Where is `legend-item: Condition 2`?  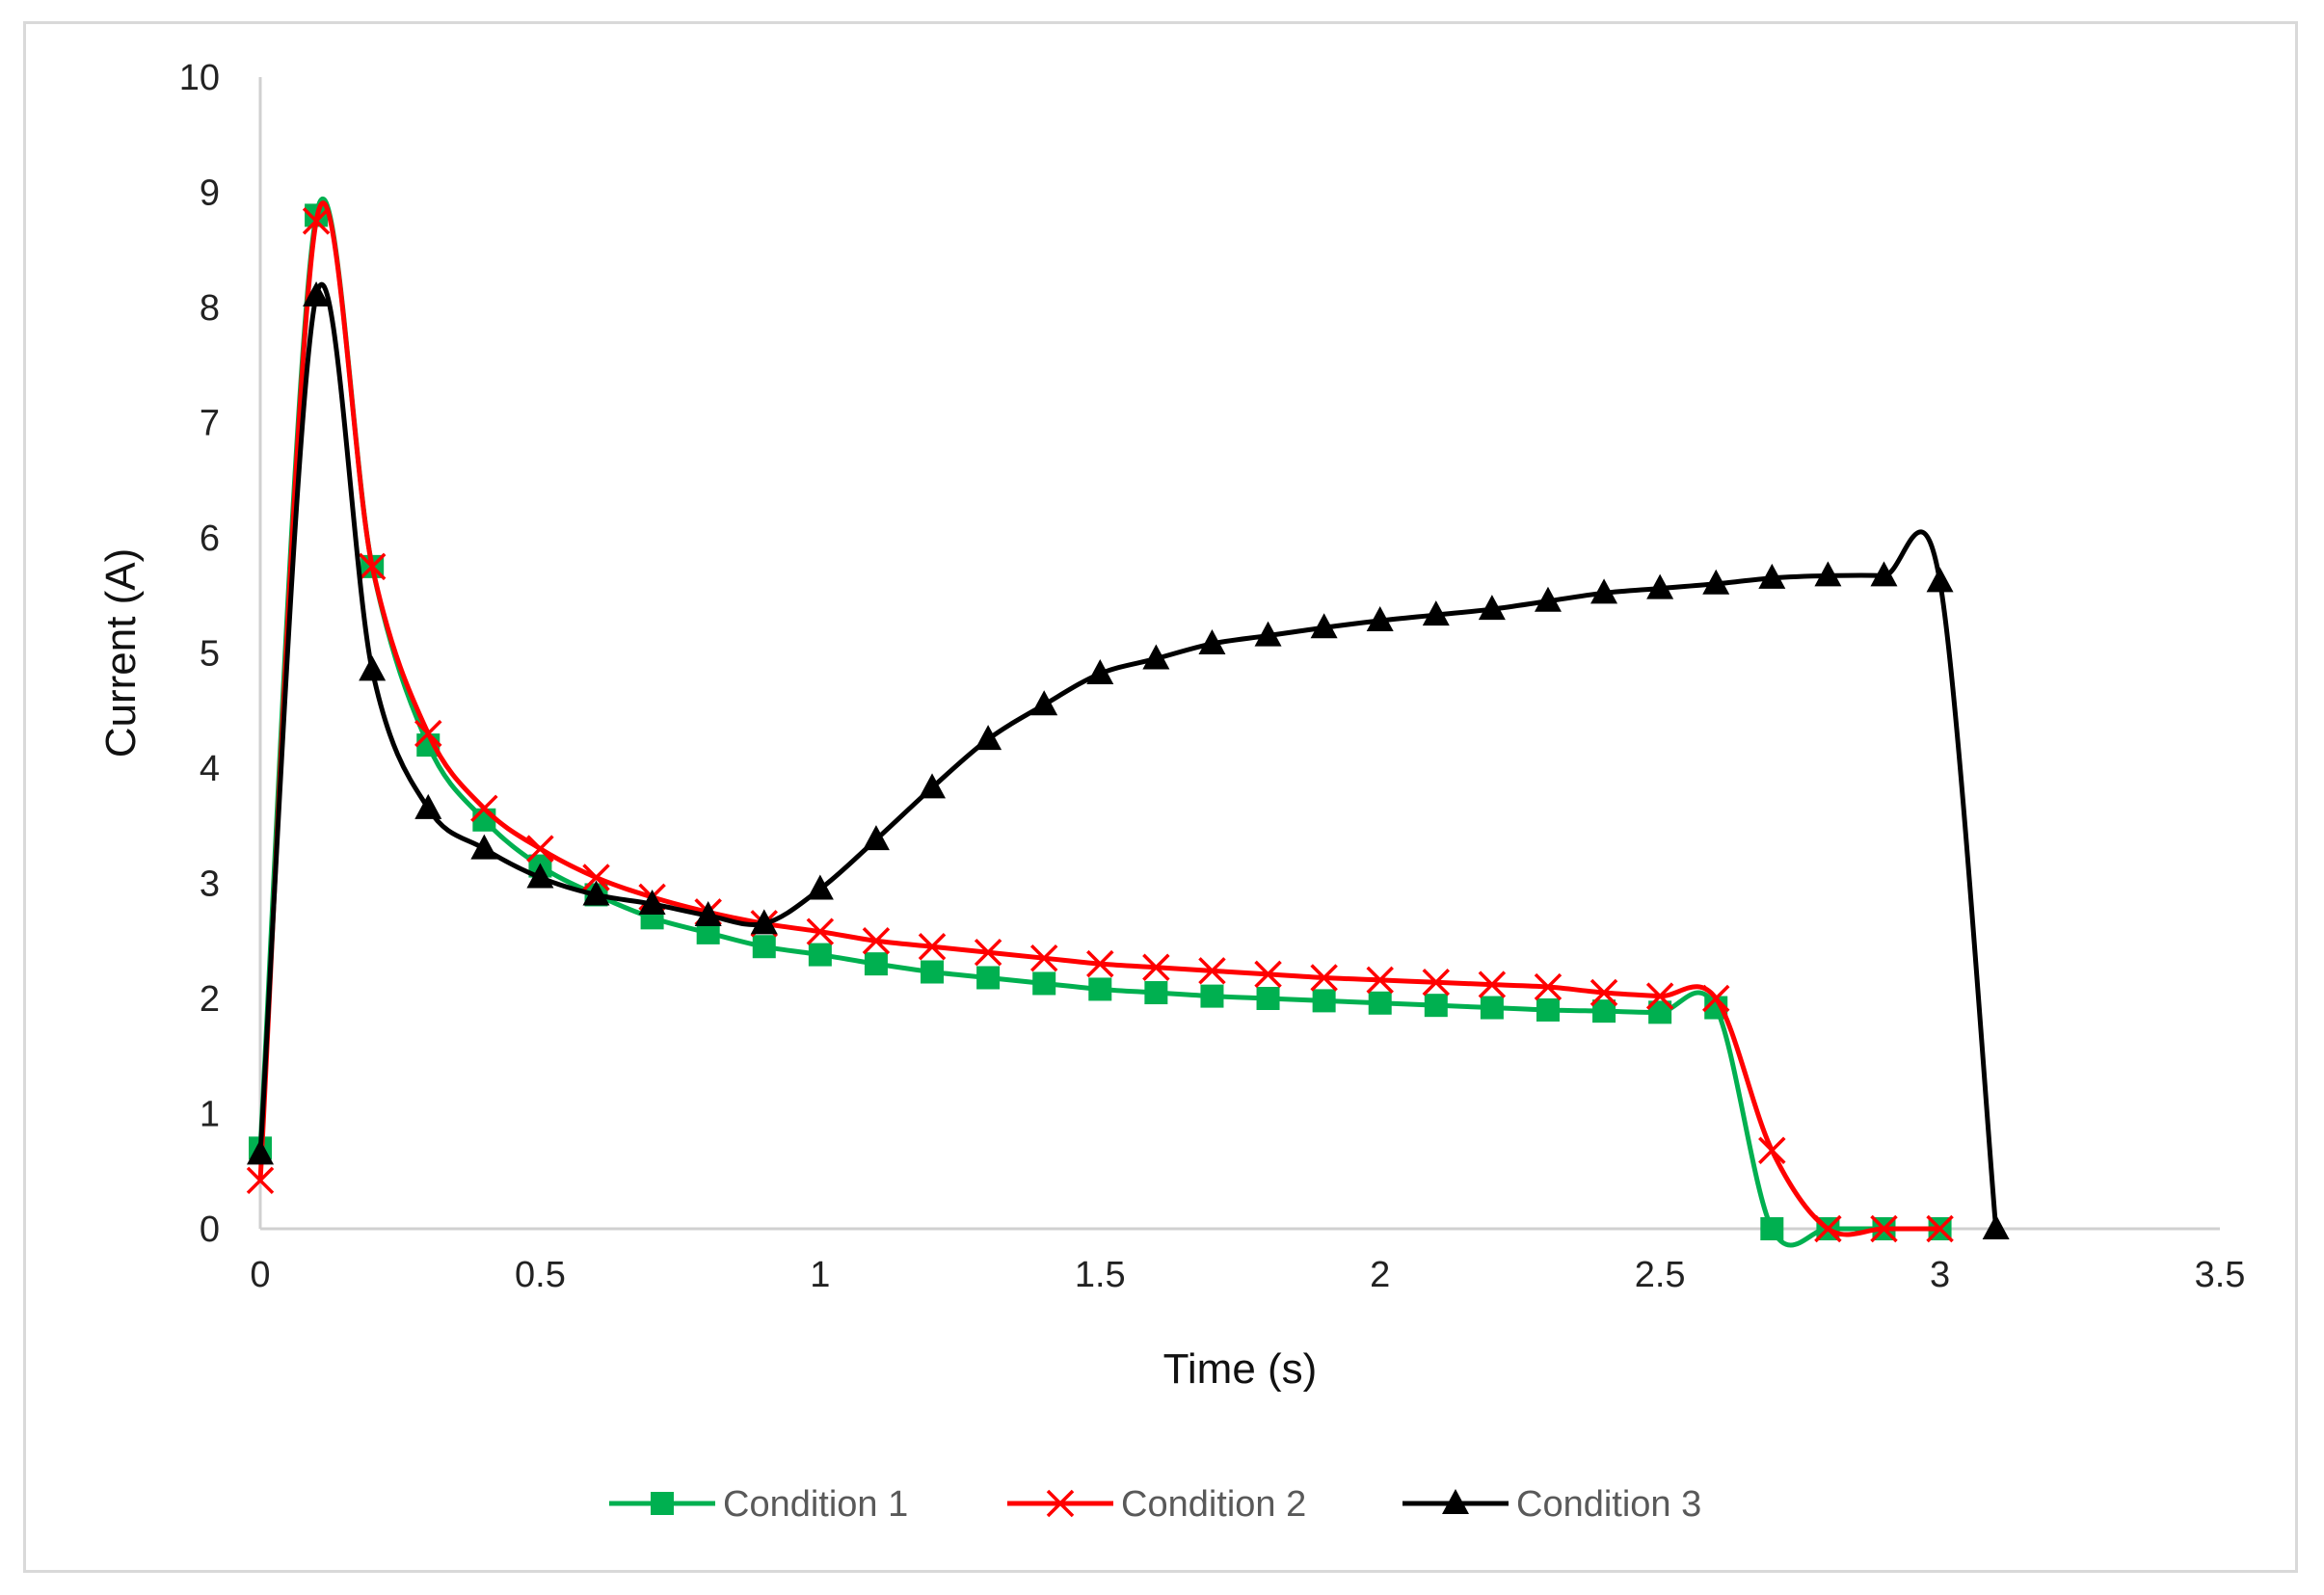
legend-item: Condition 2 is located at coordinates (1156, 1504).